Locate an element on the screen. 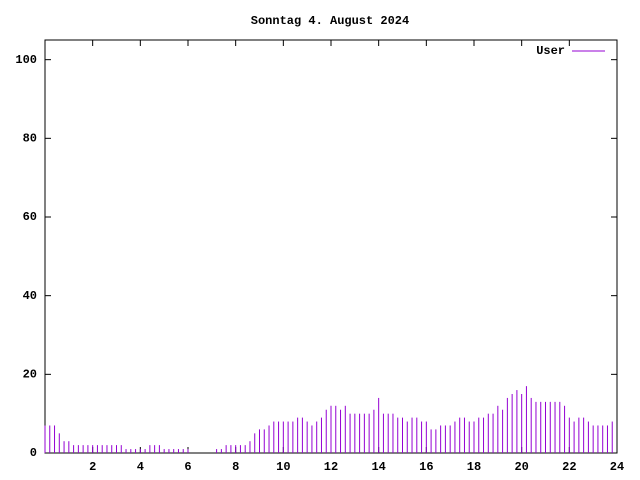  x-tick-label: 14 is located at coordinates (378, 467).